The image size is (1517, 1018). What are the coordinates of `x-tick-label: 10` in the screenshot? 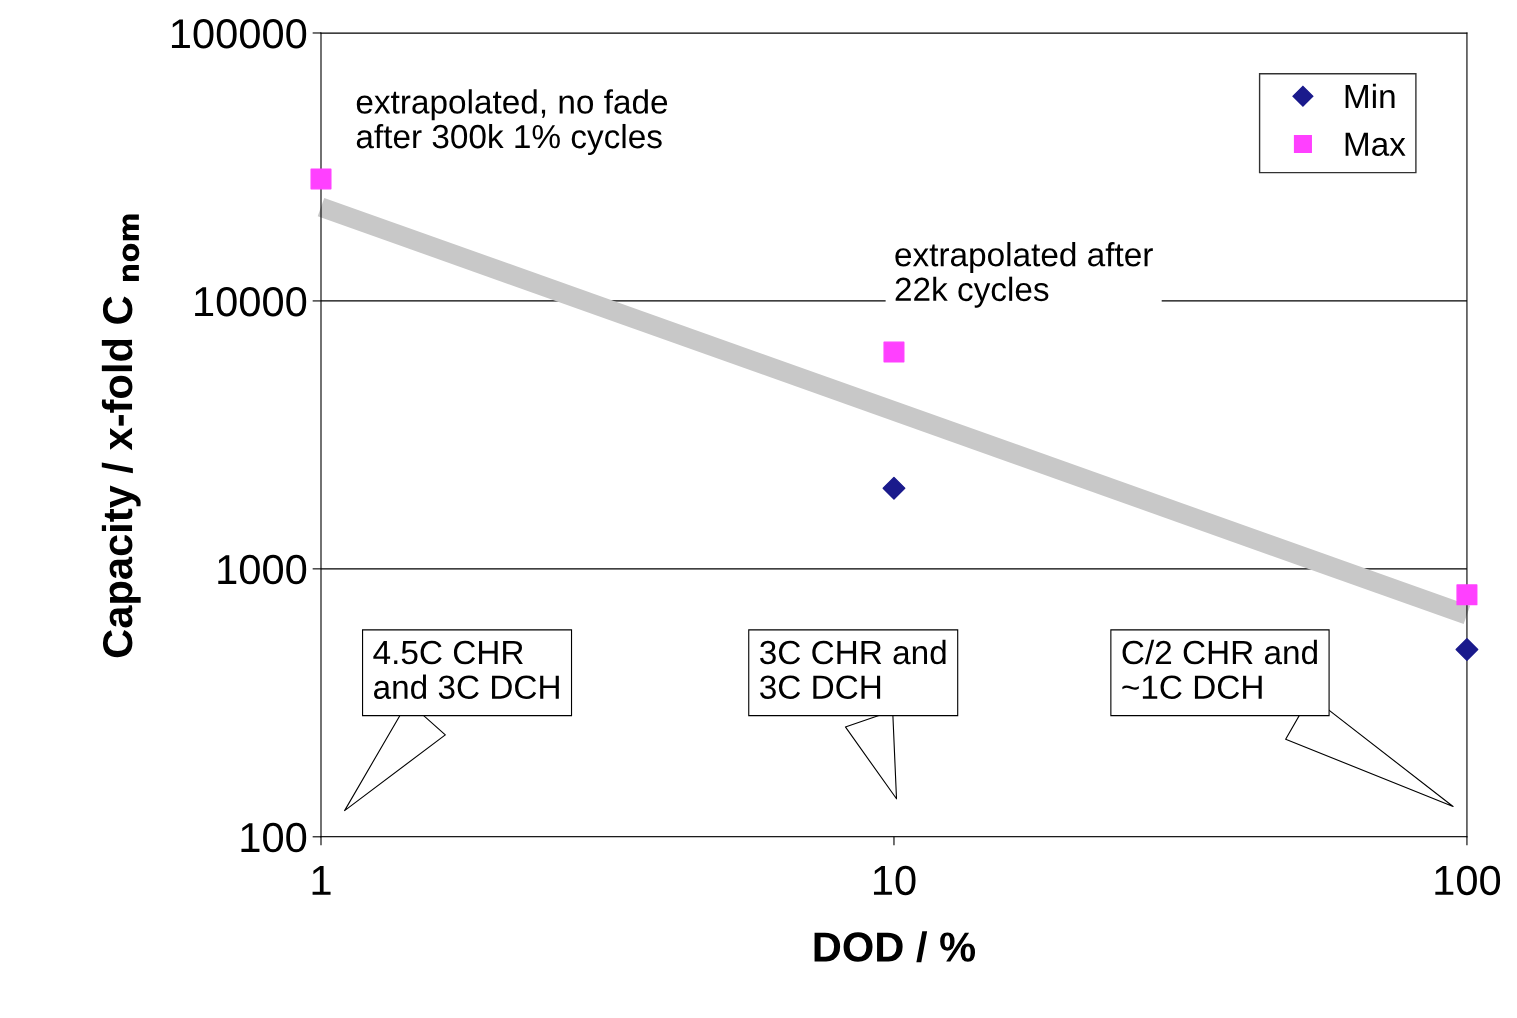 It's located at (894, 880).